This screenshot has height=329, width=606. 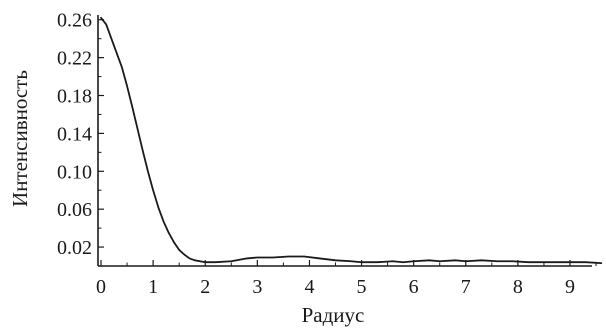 What do you see at coordinates (466, 287) in the screenshot?
I see `x-tick-label: 7` at bounding box center [466, 287].